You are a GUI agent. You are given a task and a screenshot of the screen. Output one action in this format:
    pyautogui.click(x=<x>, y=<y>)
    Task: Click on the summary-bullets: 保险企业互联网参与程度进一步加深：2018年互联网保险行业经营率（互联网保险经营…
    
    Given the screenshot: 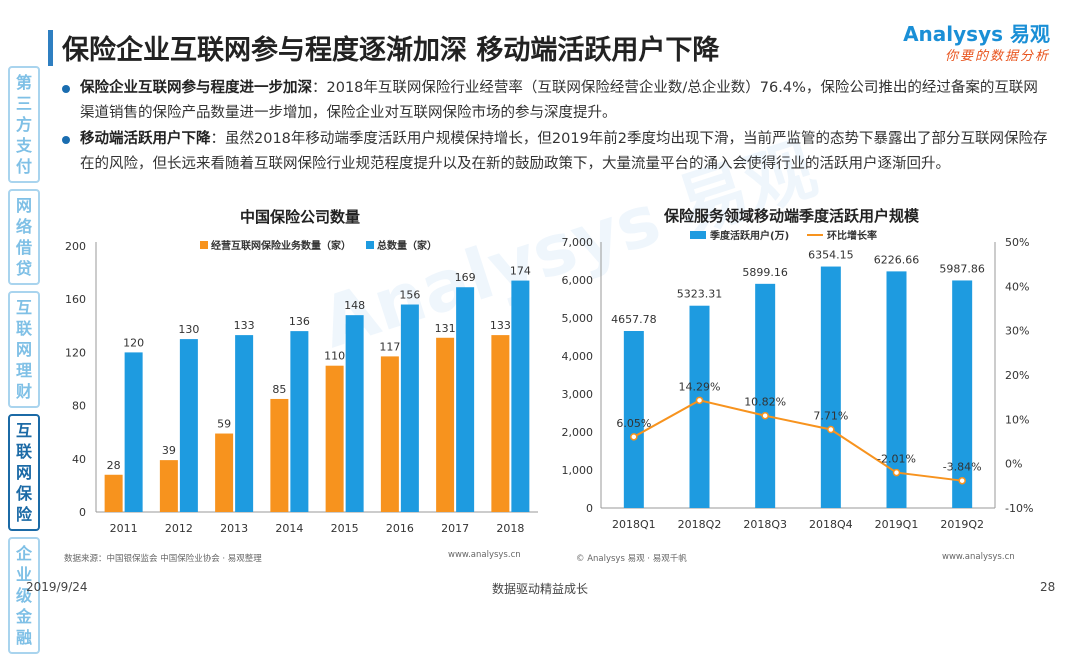 What is the action you would take?
    pyautogui.click(x=557, y=127)
    